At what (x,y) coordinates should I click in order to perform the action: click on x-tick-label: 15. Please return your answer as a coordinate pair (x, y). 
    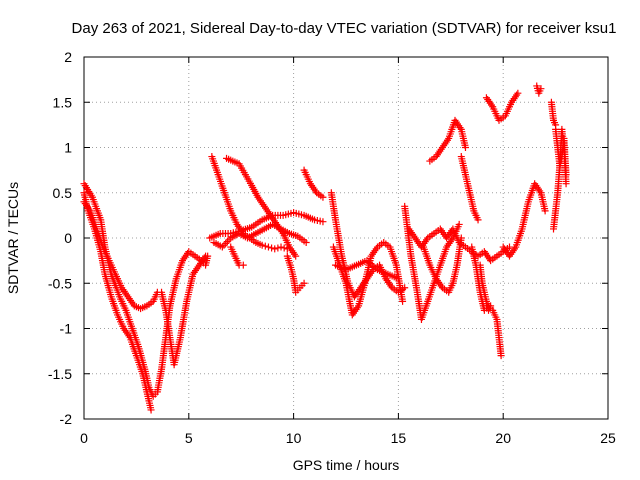
    Looking at the image, I should click on (399, 438).